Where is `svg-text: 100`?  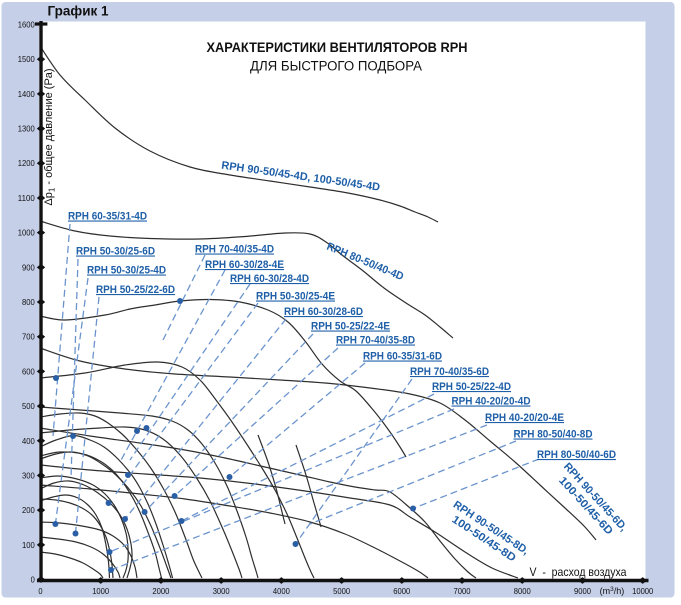 svg-text: 100 is located at coordinates (28, 545).